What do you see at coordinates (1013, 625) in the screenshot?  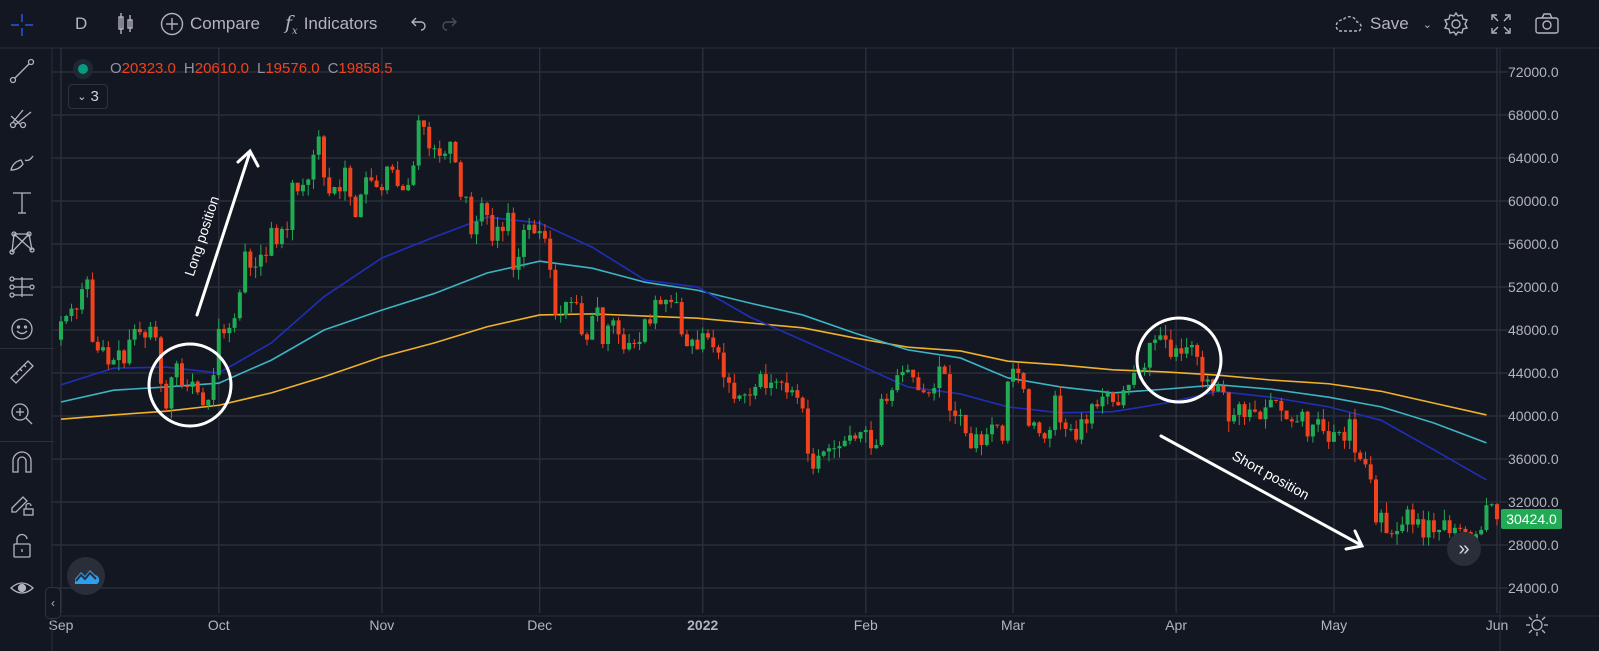 I see `x-tick-label: Mar` at bounding box center [1013, 625].